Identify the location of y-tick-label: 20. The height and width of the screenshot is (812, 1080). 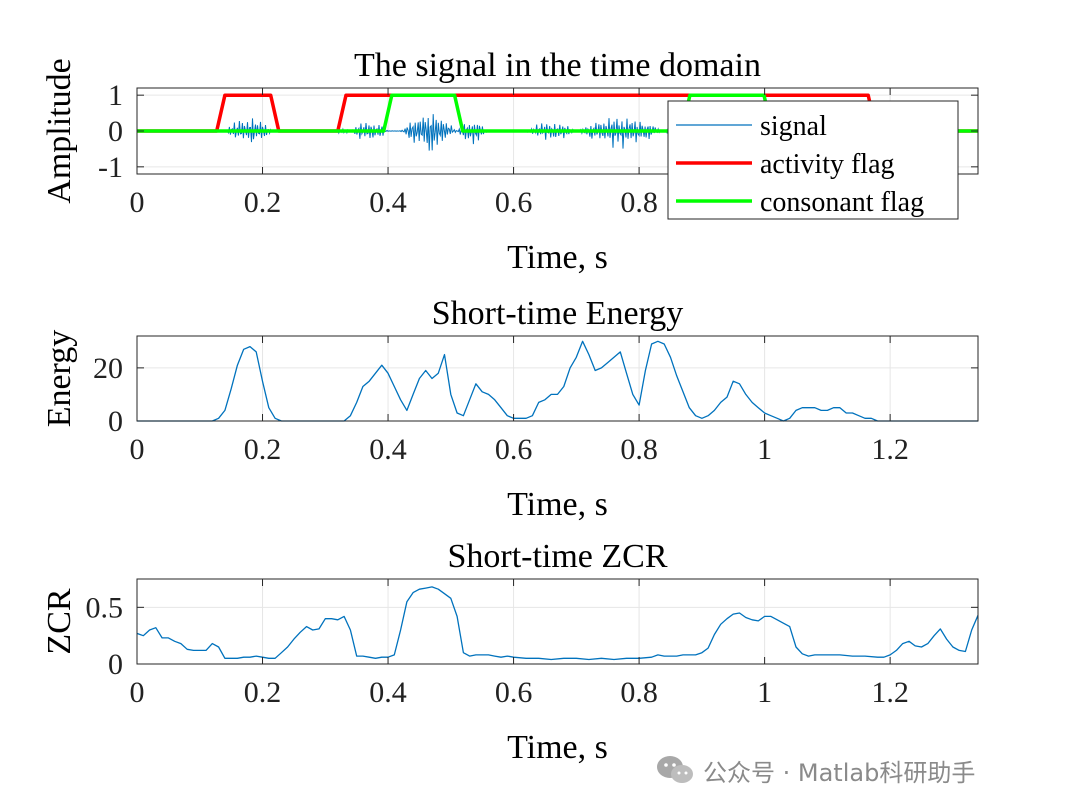
(108, 368).